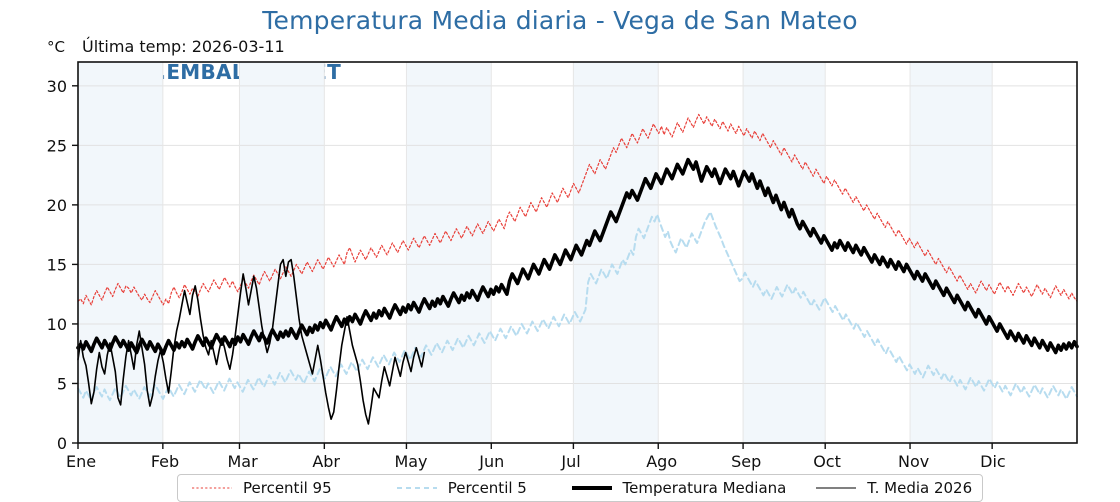 This screenshot has width=1120, height=502. What do you see at coordinates (183, 46) in the screenshot?
I see `last-temp-label: Última temp: 2026-03-11` at bounding box center [183, 46].